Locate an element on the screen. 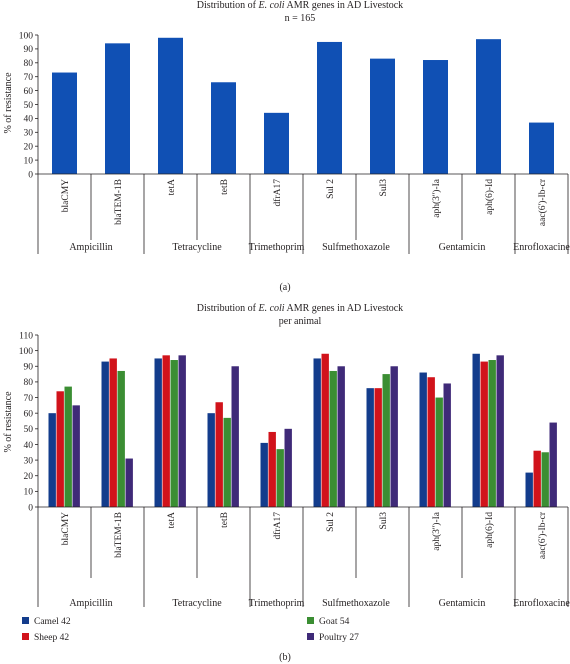 The height and width of the screenshot is (664, 570). category-label: blaCMY is located at coordinates (66, 195).